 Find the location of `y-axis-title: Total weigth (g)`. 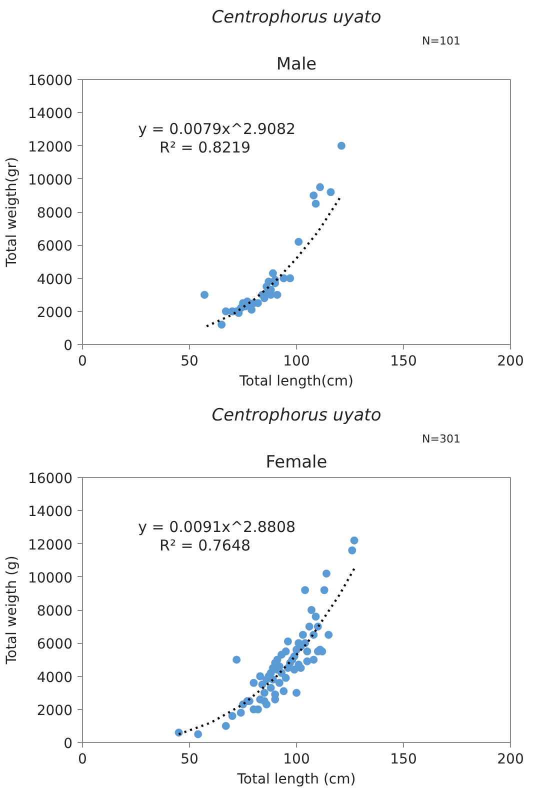

y-axis-title: Total weigth (g) is located at coordinates (12, 611).